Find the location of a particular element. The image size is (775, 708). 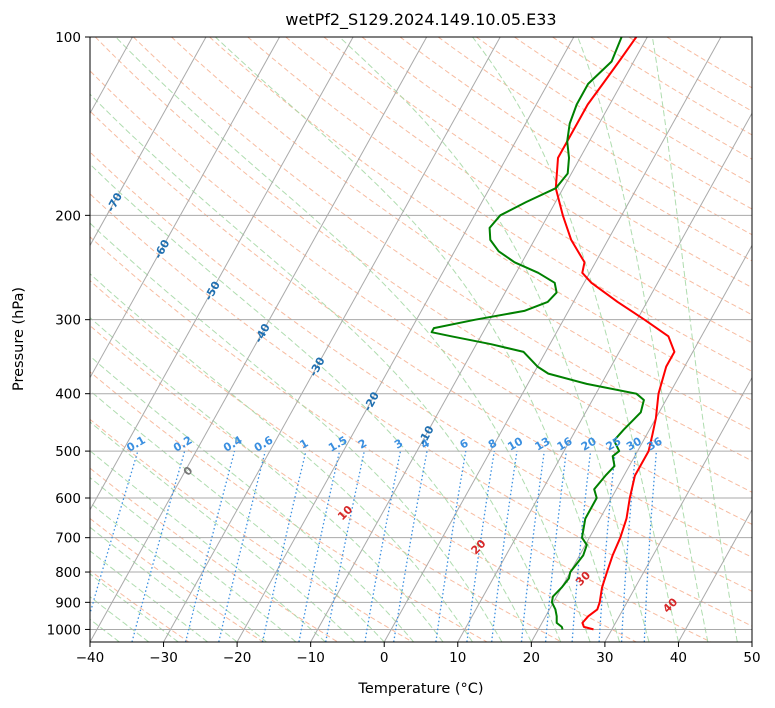

mixing-ratio-label: 2 is located at coordinates (362, 444).